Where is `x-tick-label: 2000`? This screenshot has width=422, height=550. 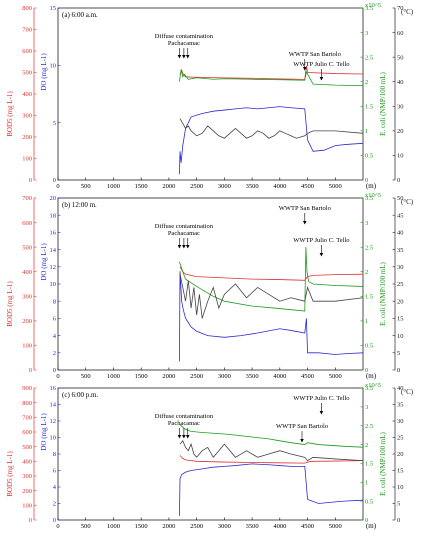
x-tick-label: 2000 is located at coordinates (168, 186).